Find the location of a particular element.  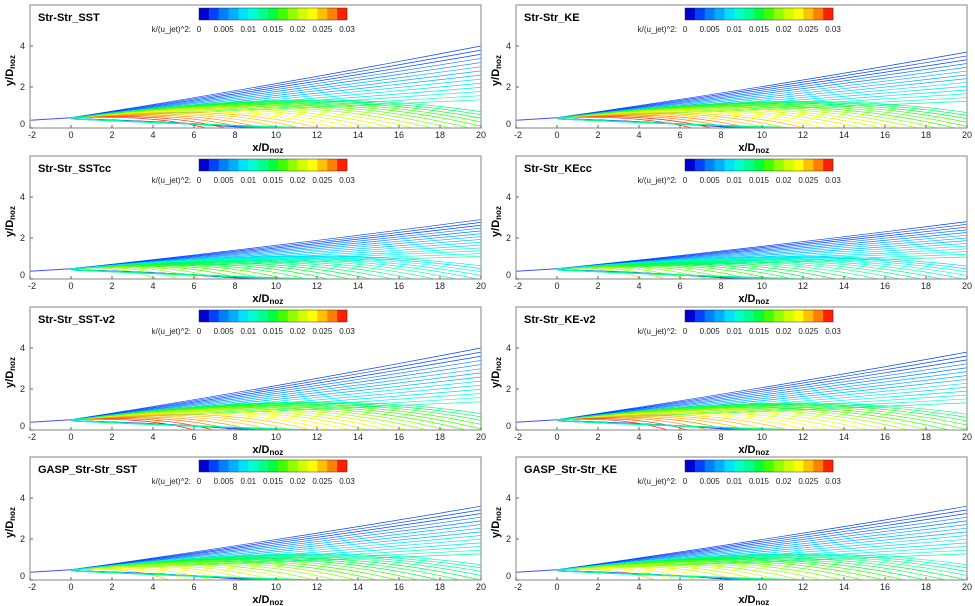

y-tick-label: 0 is located at coordinates (508, 576).